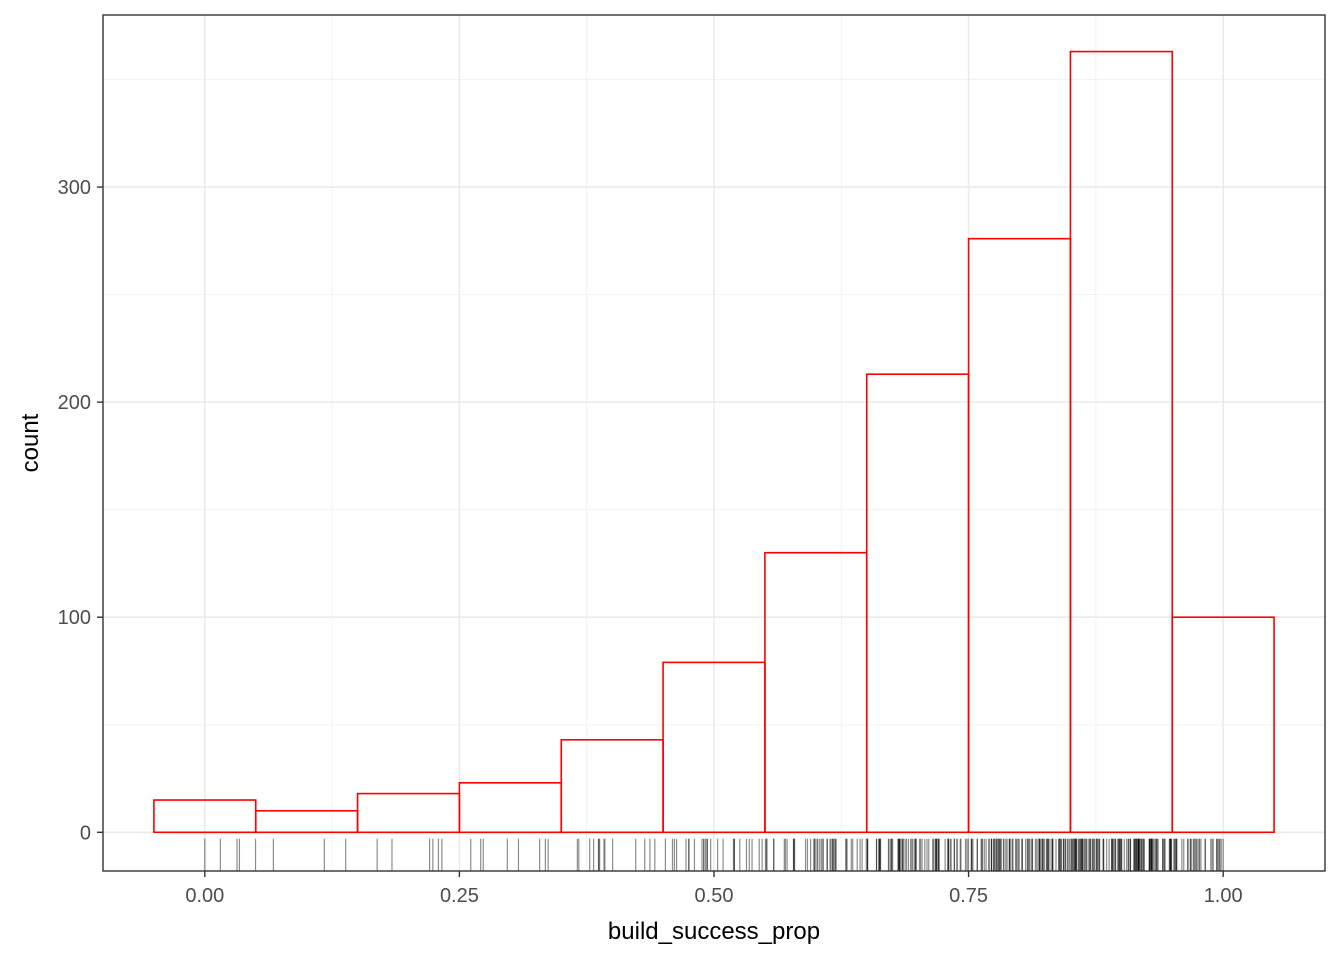 This screenshot has height=960, width=1344. I want to click on x-tick-label: 1.00, so click(1223, 896).